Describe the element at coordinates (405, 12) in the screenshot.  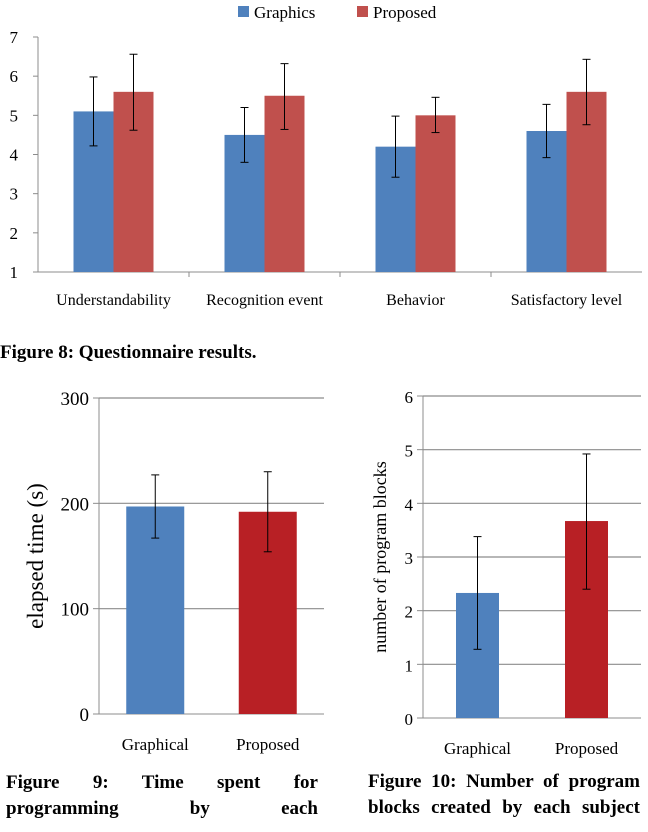
I see `legend-label-proposed: Proposed` at that location.